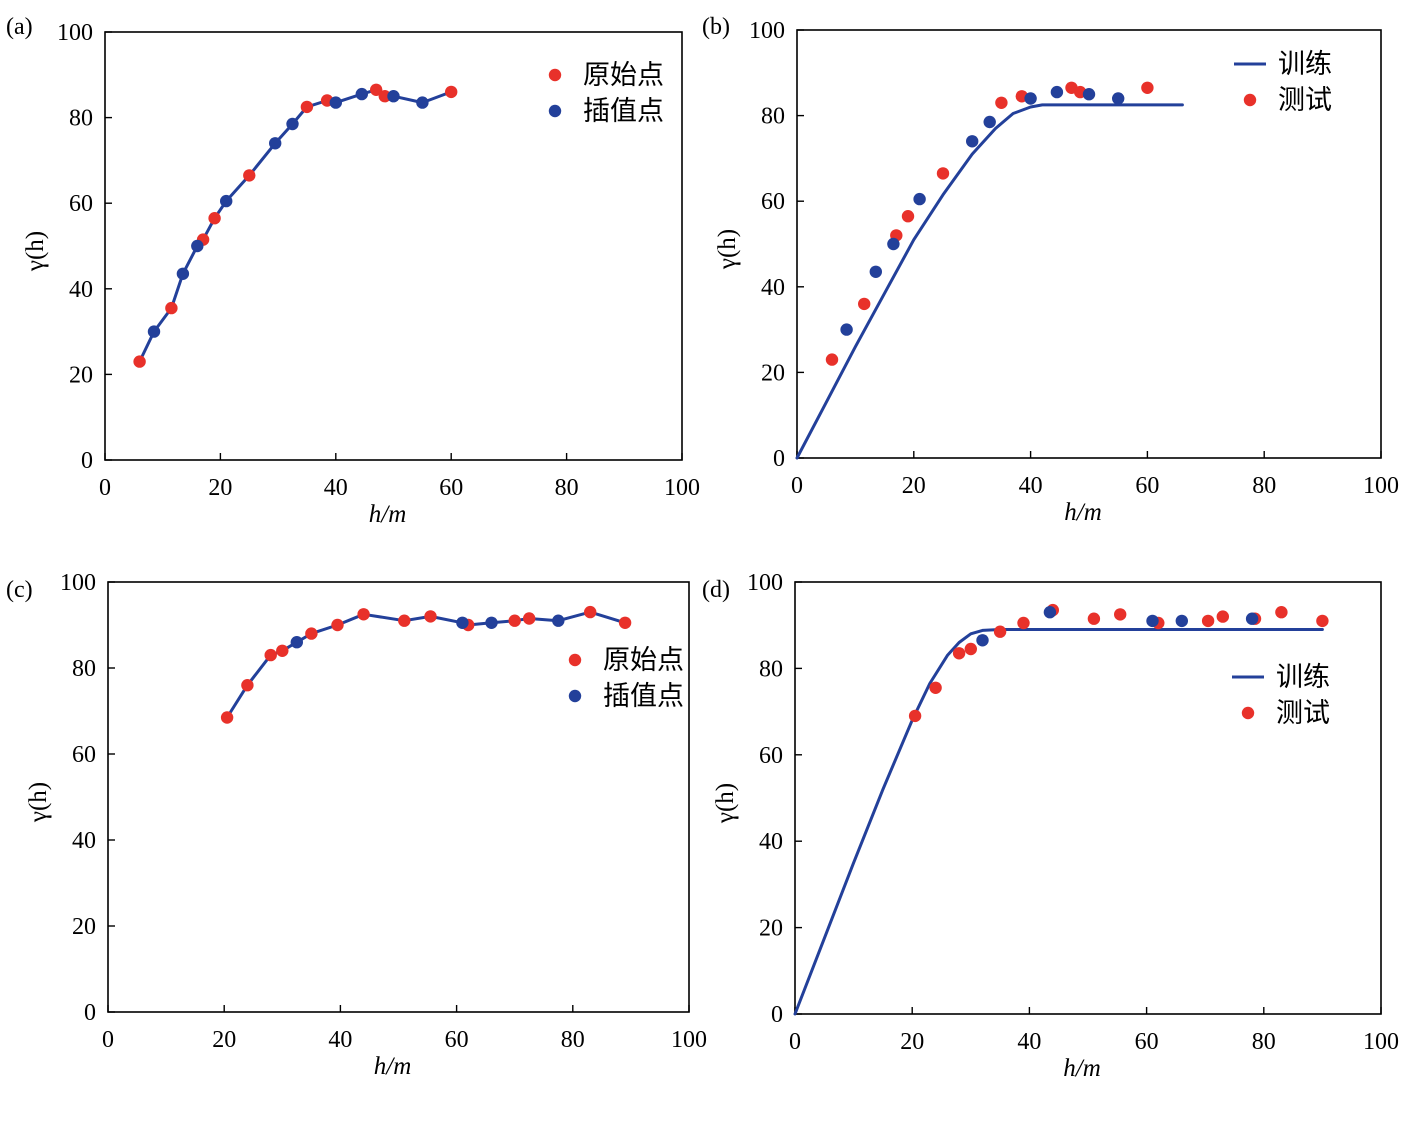 The height and width of the screenshot is (1131, 1417). Describe the element at coordinates (643, 696) in the screenshot. I see `legend-label: 插值点` at that location.